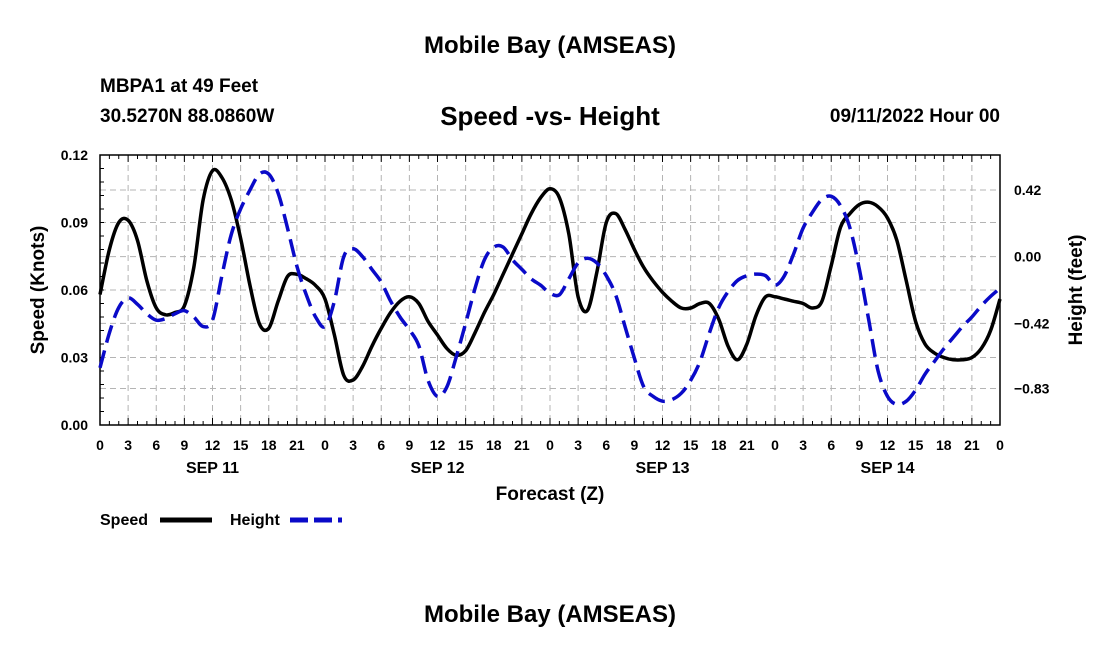 This screenshot has width=1100, height=650. I want to click on chart-subtitle: Speed -vs- Height, so click(550, 116).